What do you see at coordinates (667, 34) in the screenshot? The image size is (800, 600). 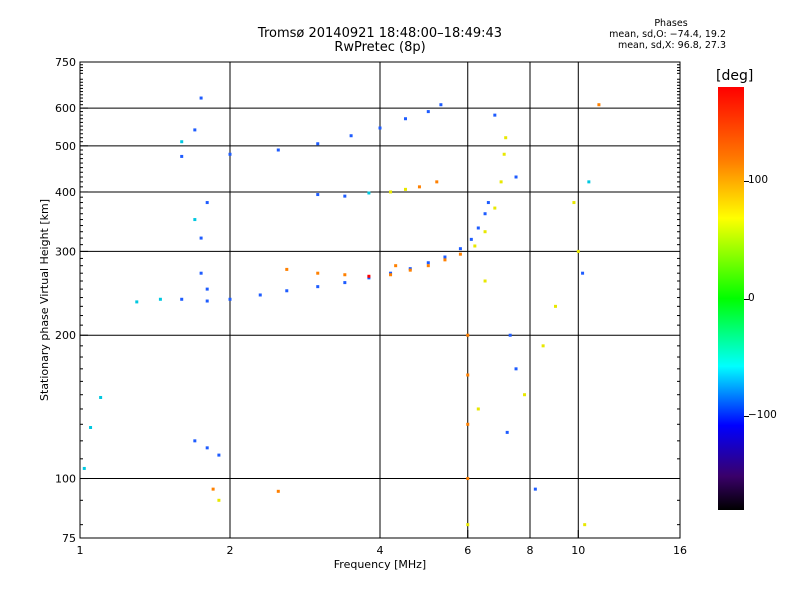 I see `phase-stats-o-mode: mean, sd,O: −74.4, 19.2` at bounding box center [667, 34].